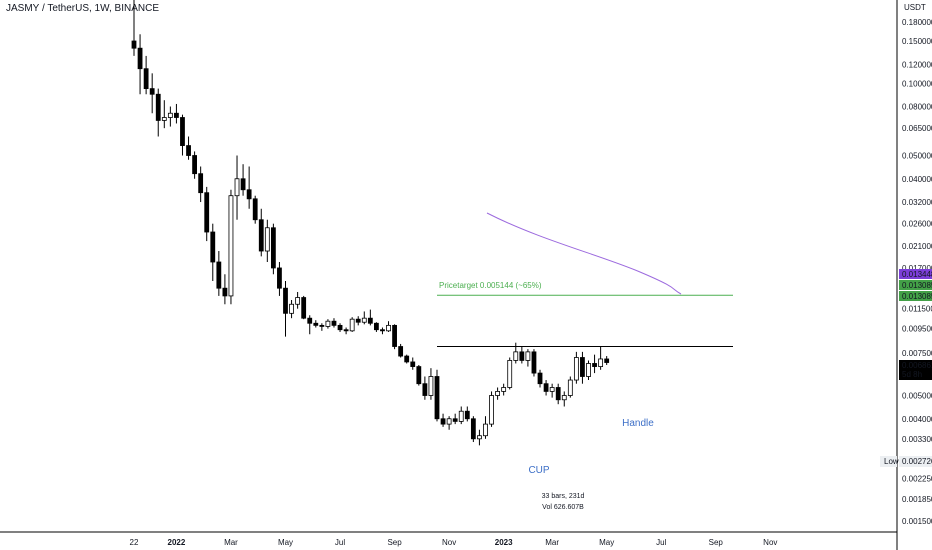 This screenshot has width=932, height=550. I want to click on x-axis-ticks: 22 2022 Mar May Jul Sep Nov 2023 Mar May Jul Sep Nov, so click(454, 542).